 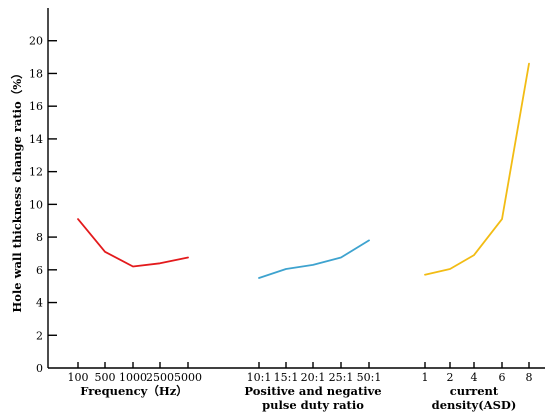 I want to click on y-tick-label: 12, so click(x=36, y=172).